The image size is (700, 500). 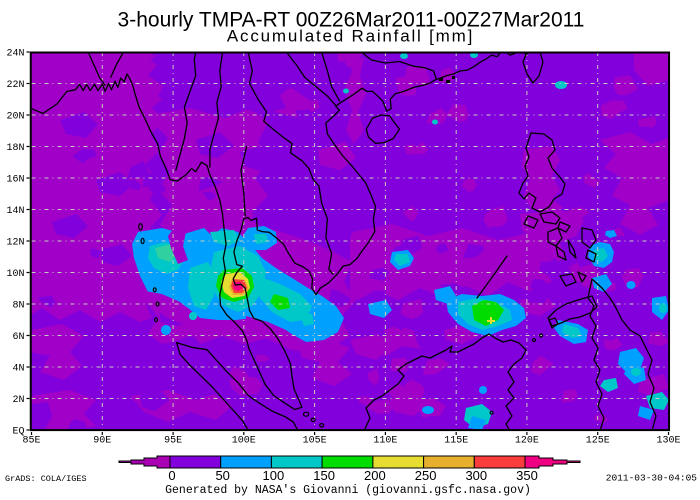 What do you see at coordinates (173, 441) in the screenshot?
I see `svg-text: 95E` at bounding box center [173, 441].